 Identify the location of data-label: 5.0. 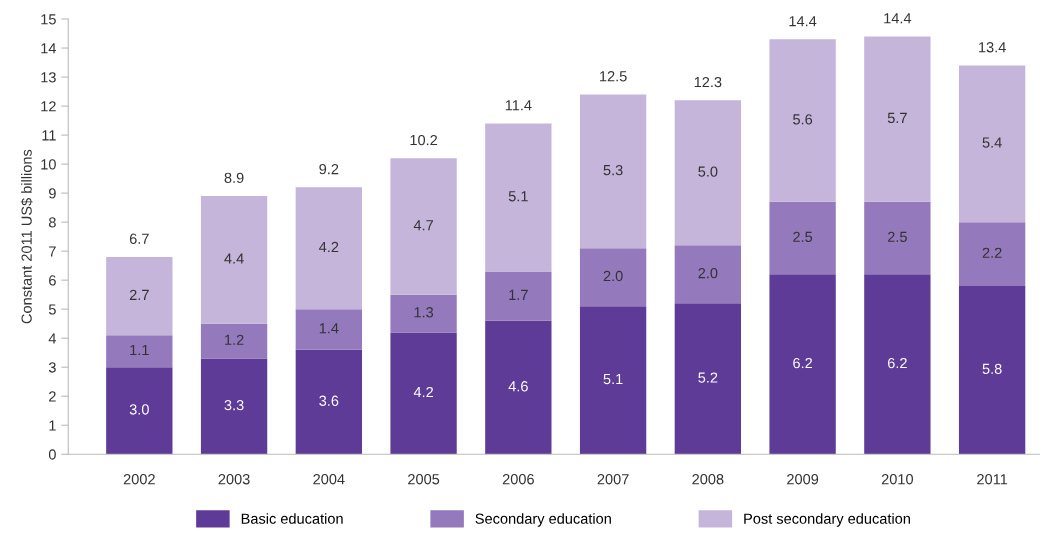
(708, 171).